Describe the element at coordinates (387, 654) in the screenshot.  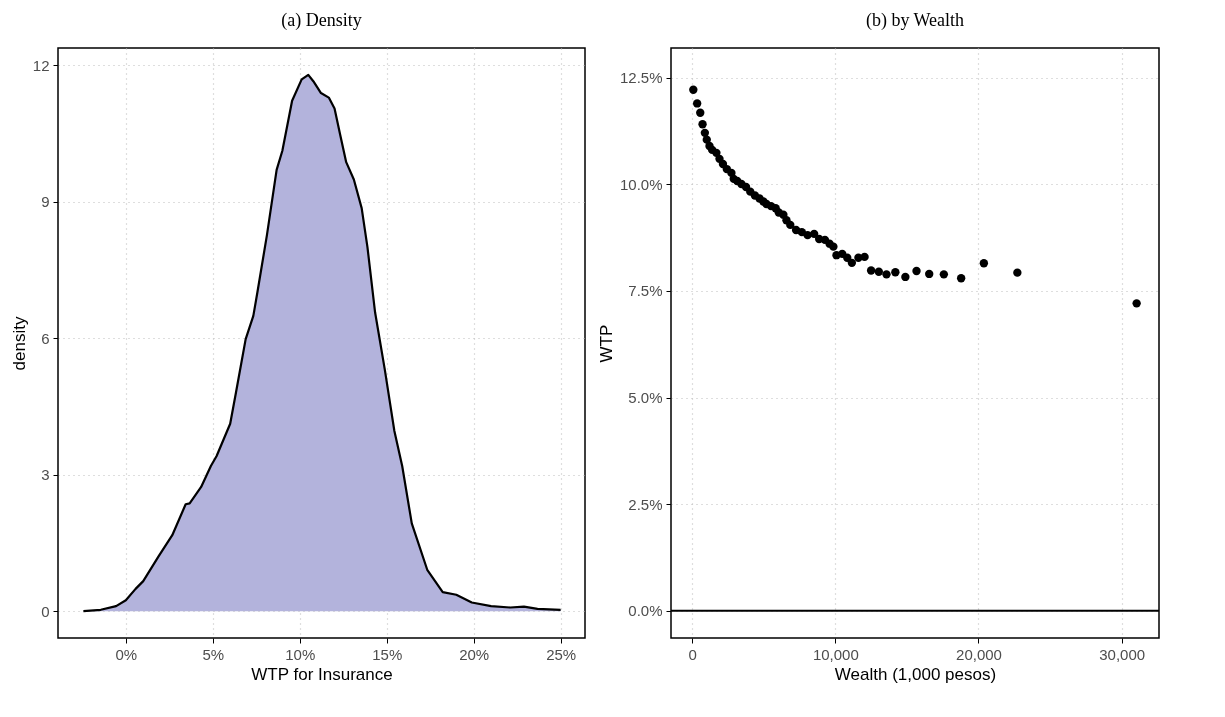
I see `x-tick-label: 15%` at that location.